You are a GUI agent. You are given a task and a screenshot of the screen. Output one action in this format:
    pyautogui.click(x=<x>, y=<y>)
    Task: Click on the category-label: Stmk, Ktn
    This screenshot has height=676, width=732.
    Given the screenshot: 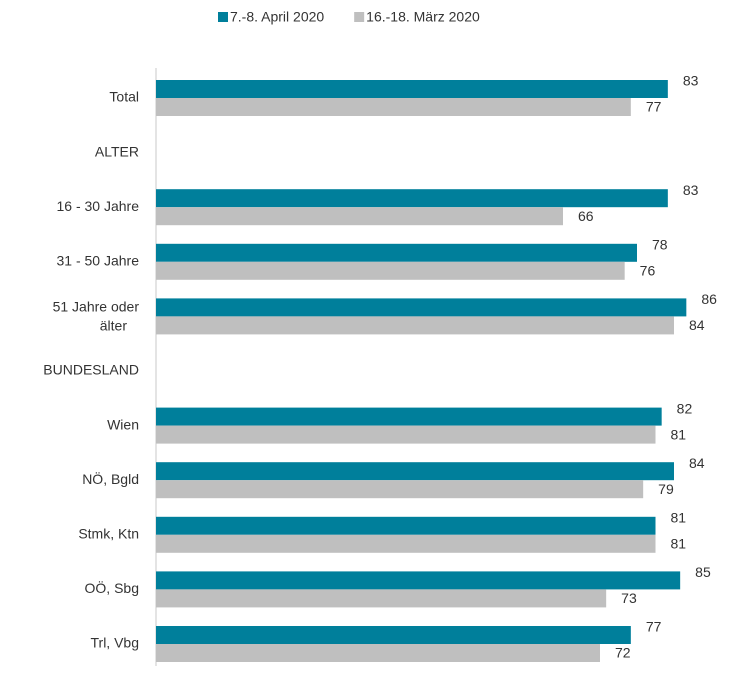 What is the action you would take?
    pyautogui.click(x=108, y=534)
    